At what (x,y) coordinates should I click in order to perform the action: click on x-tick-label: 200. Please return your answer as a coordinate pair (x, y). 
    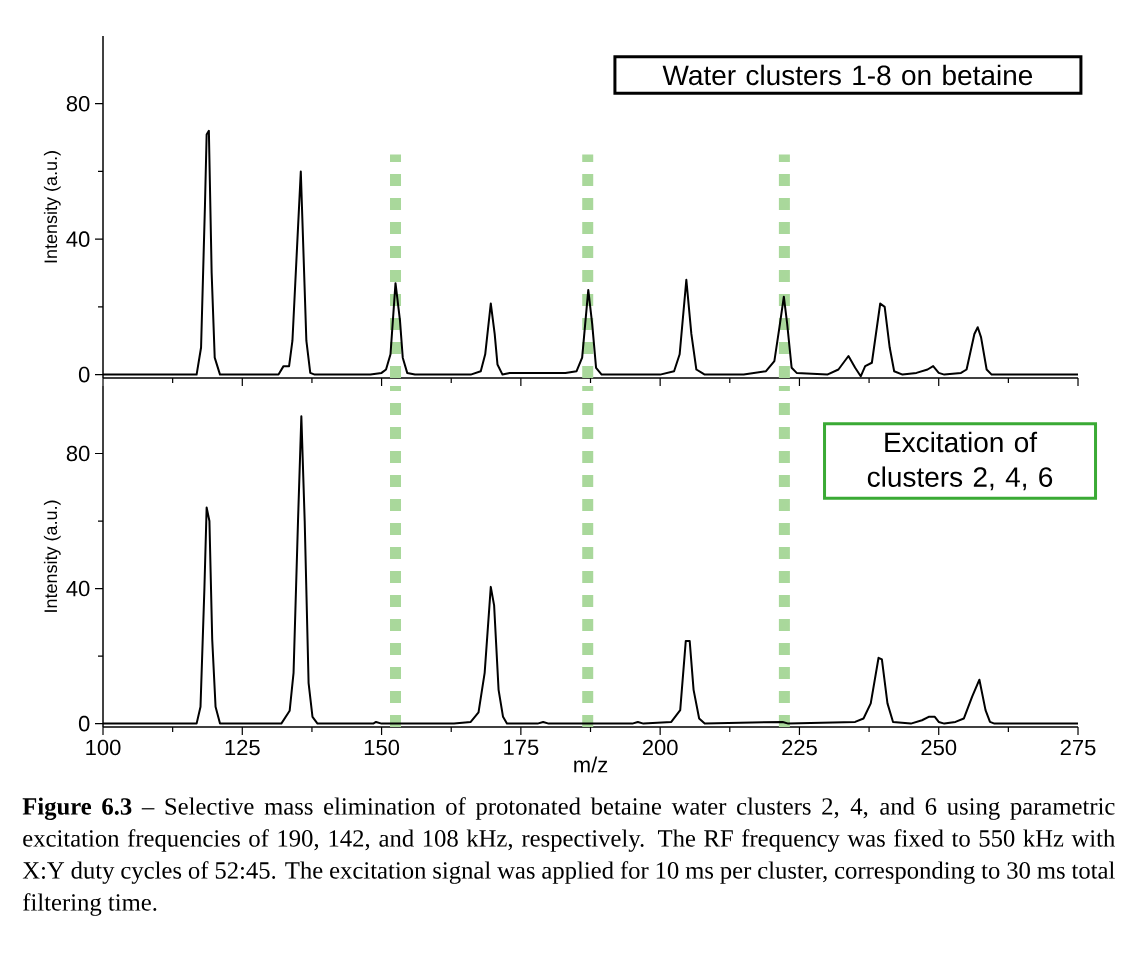
    Looking at the image, I should click on (660, 747).